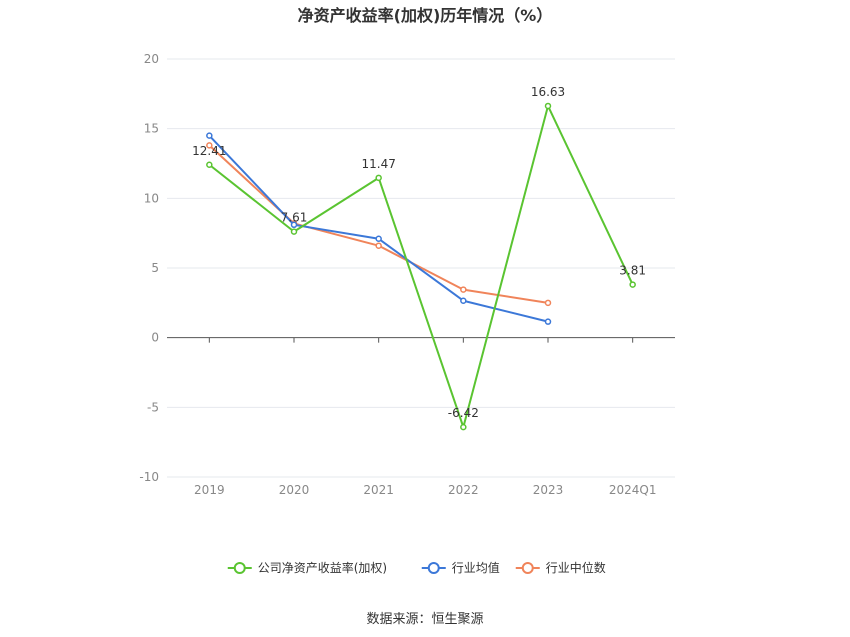 The image size is (850, 637). I want to click on legend: 公司净资产收益率(加权) 行业均值 行业中位数, so click(416, 567).